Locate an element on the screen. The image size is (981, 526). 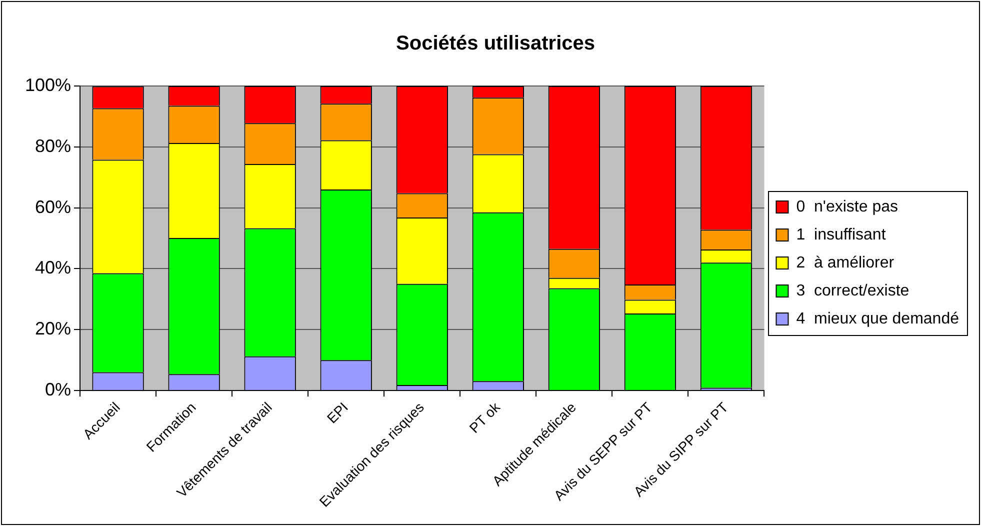
y-tick-label: 80% is located at coordinates (53, 146).